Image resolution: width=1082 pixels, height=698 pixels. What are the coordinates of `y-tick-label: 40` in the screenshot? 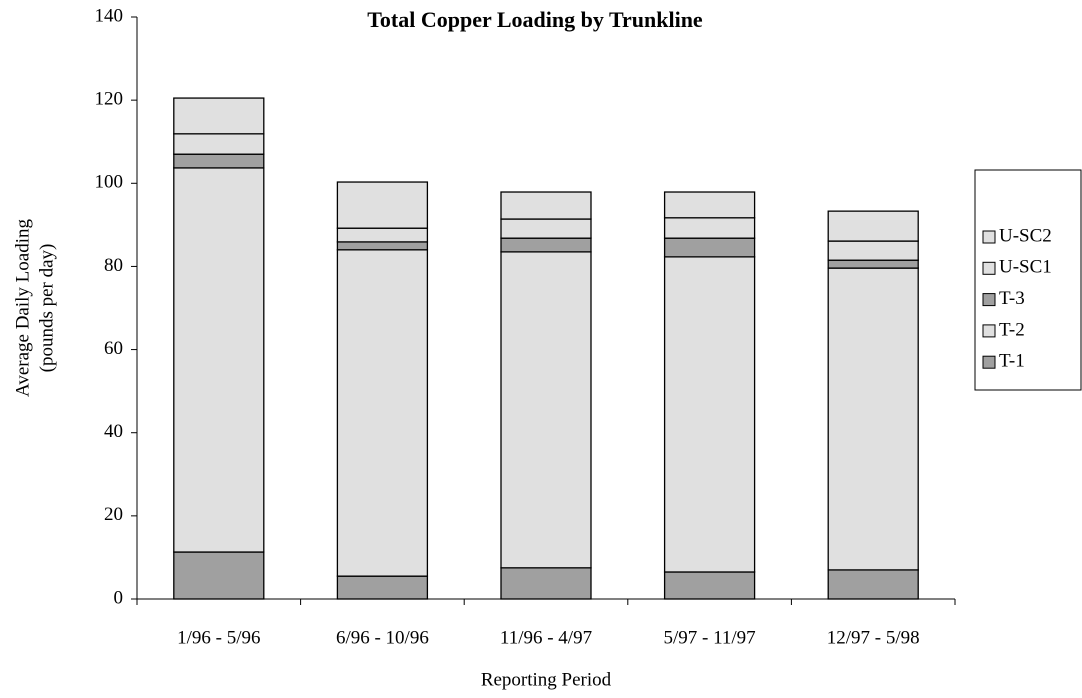 It's located at (113, 431).